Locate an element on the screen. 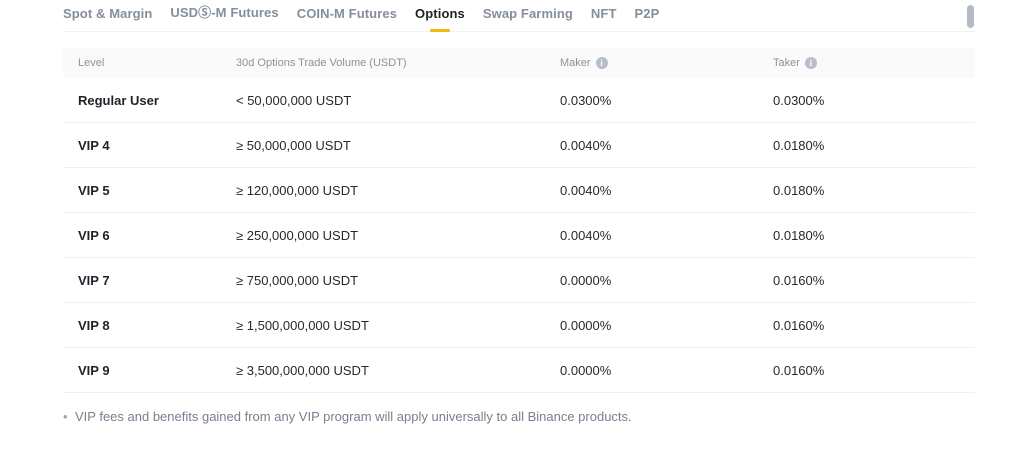 This screenshot has width=1024, height=449. column-header-label: Level is located at coordinates (91, 63).